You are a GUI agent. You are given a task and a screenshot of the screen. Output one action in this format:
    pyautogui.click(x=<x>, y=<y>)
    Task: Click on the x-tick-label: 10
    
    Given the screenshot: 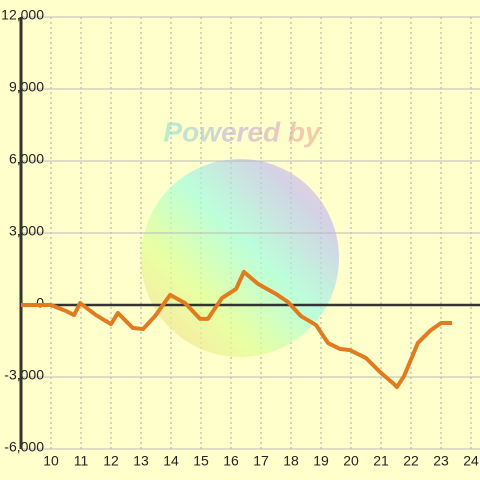 What is the action you would take?
    pyautogui.click(x=51, y=461)
    